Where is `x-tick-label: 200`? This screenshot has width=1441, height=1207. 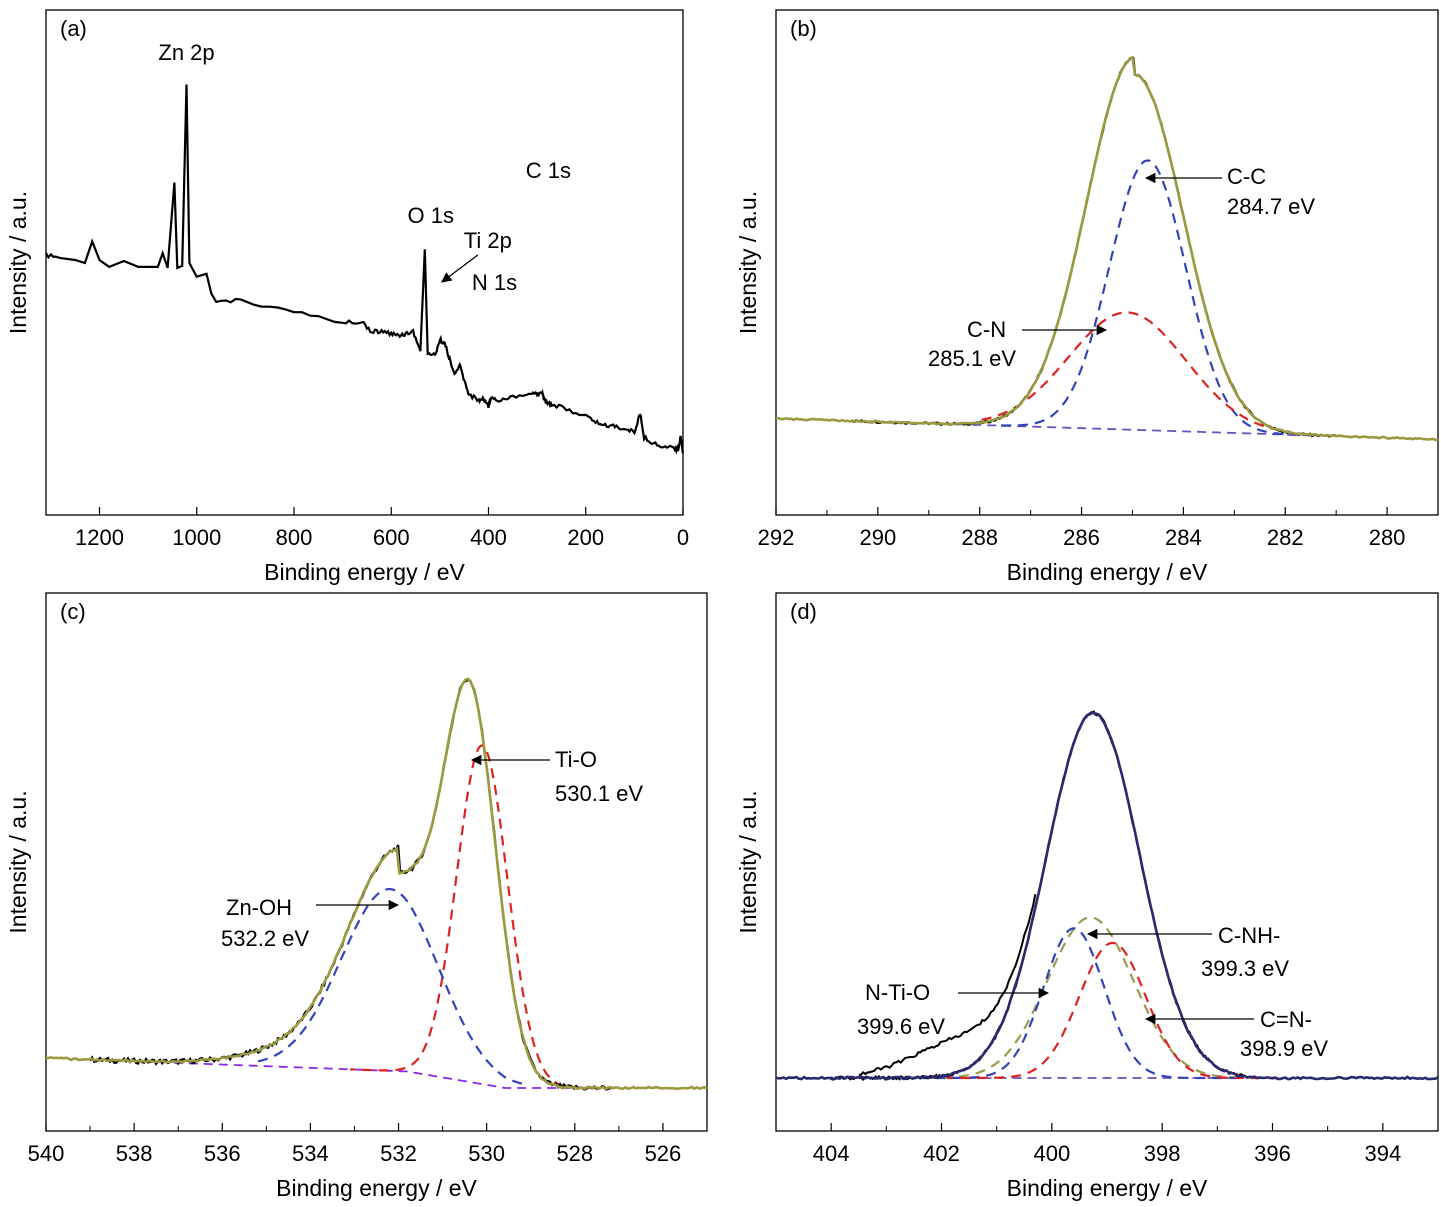 x-tick-label: 200 is located at coordinates (585, 537).